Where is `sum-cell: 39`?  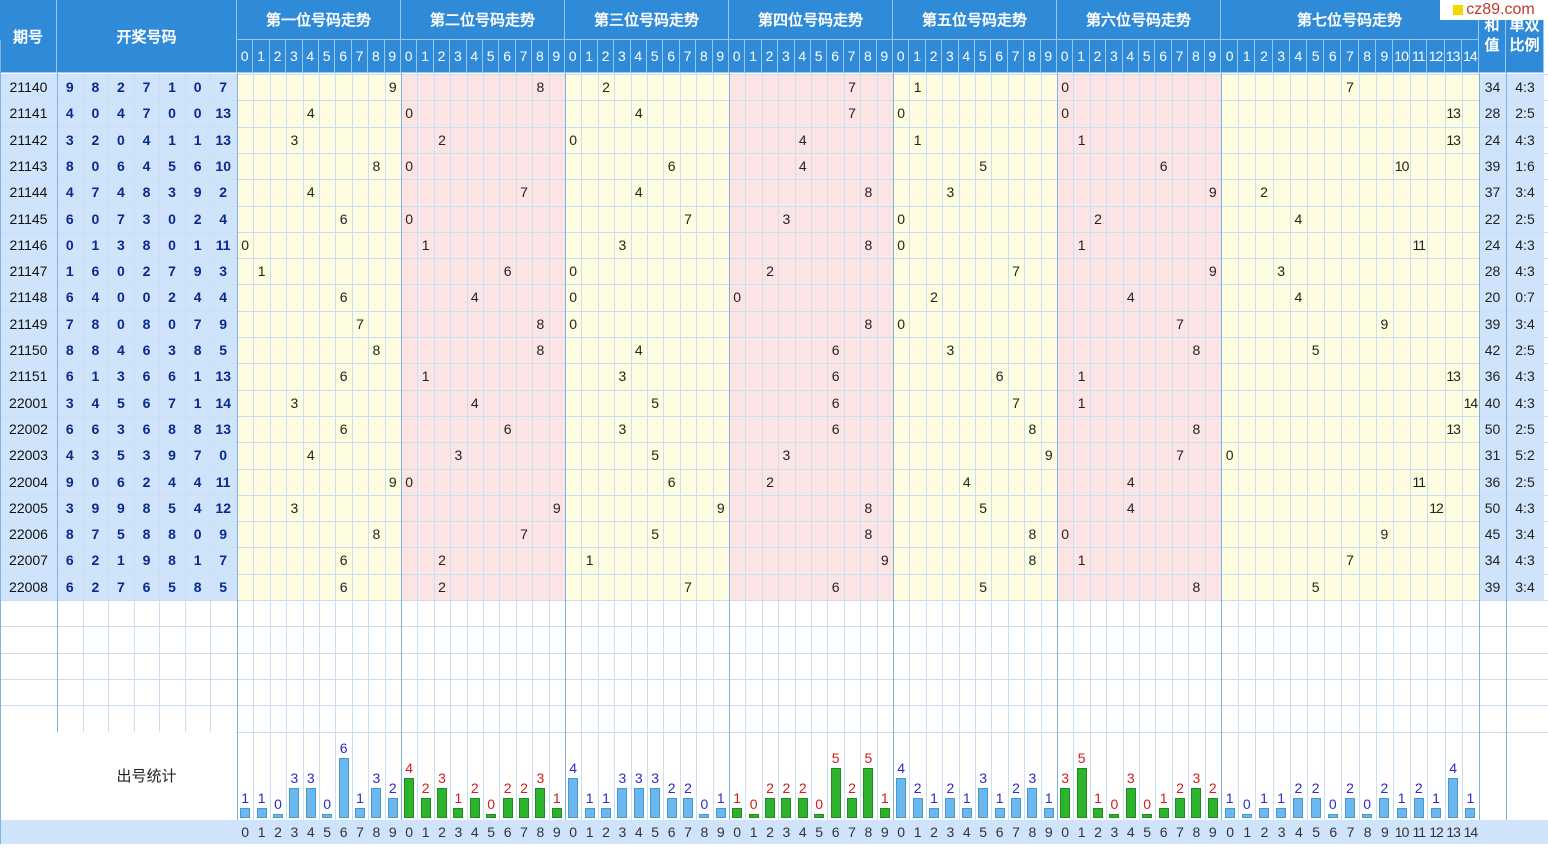 sum-cell: 39 is located at coordinates (1492, 323).